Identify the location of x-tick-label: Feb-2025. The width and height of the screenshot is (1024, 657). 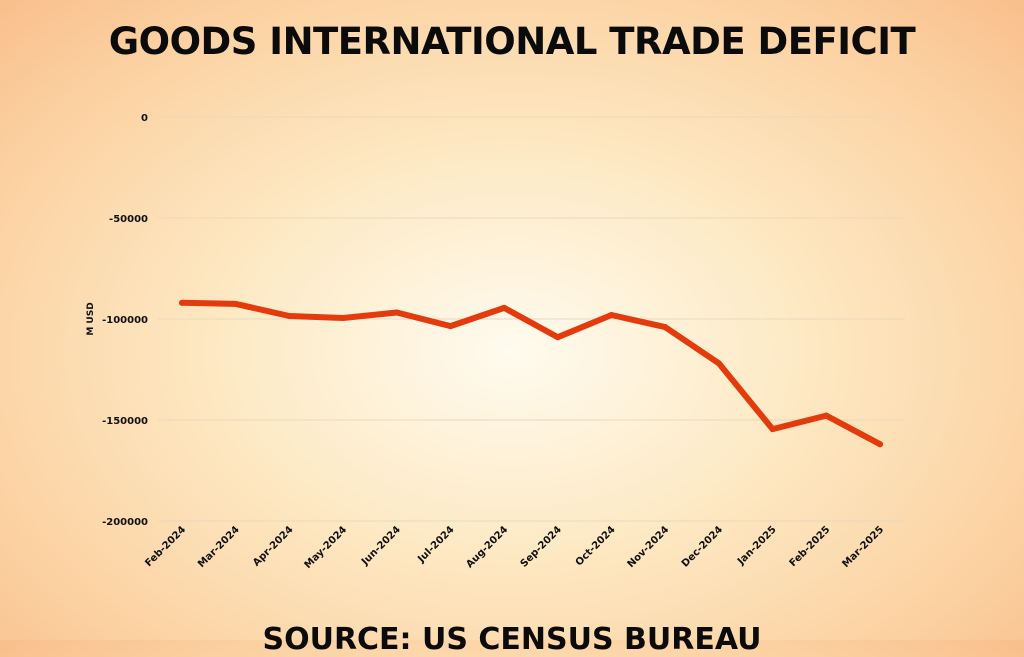
(810, 546).